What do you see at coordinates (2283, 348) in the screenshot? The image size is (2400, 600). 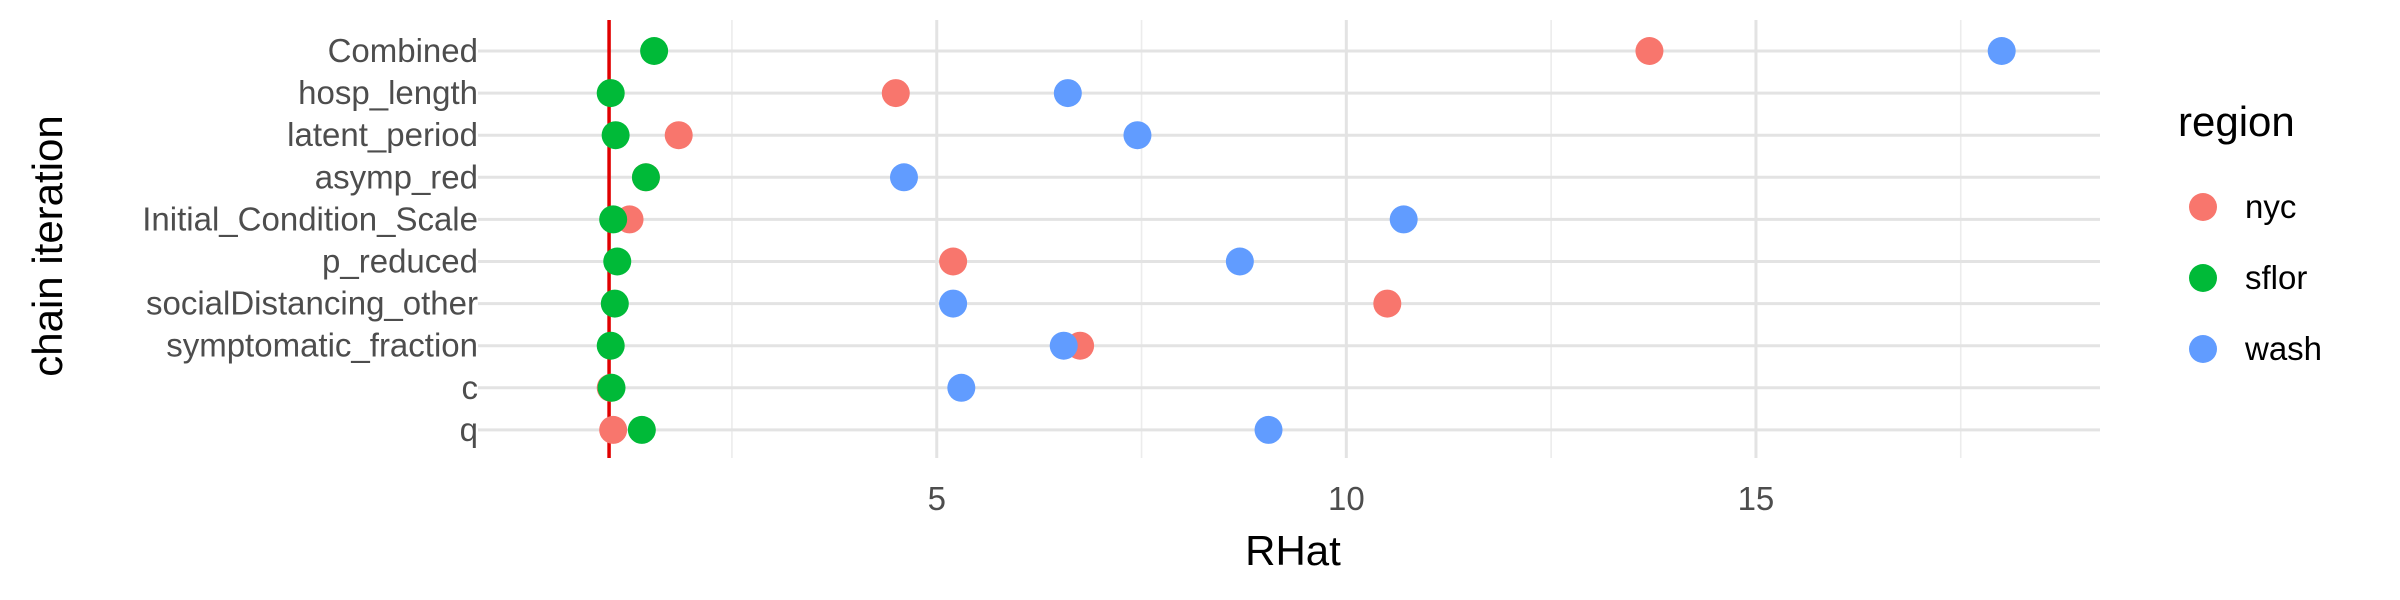 I see `legend-label-wash: wash` at bounding box center [2283, 348].